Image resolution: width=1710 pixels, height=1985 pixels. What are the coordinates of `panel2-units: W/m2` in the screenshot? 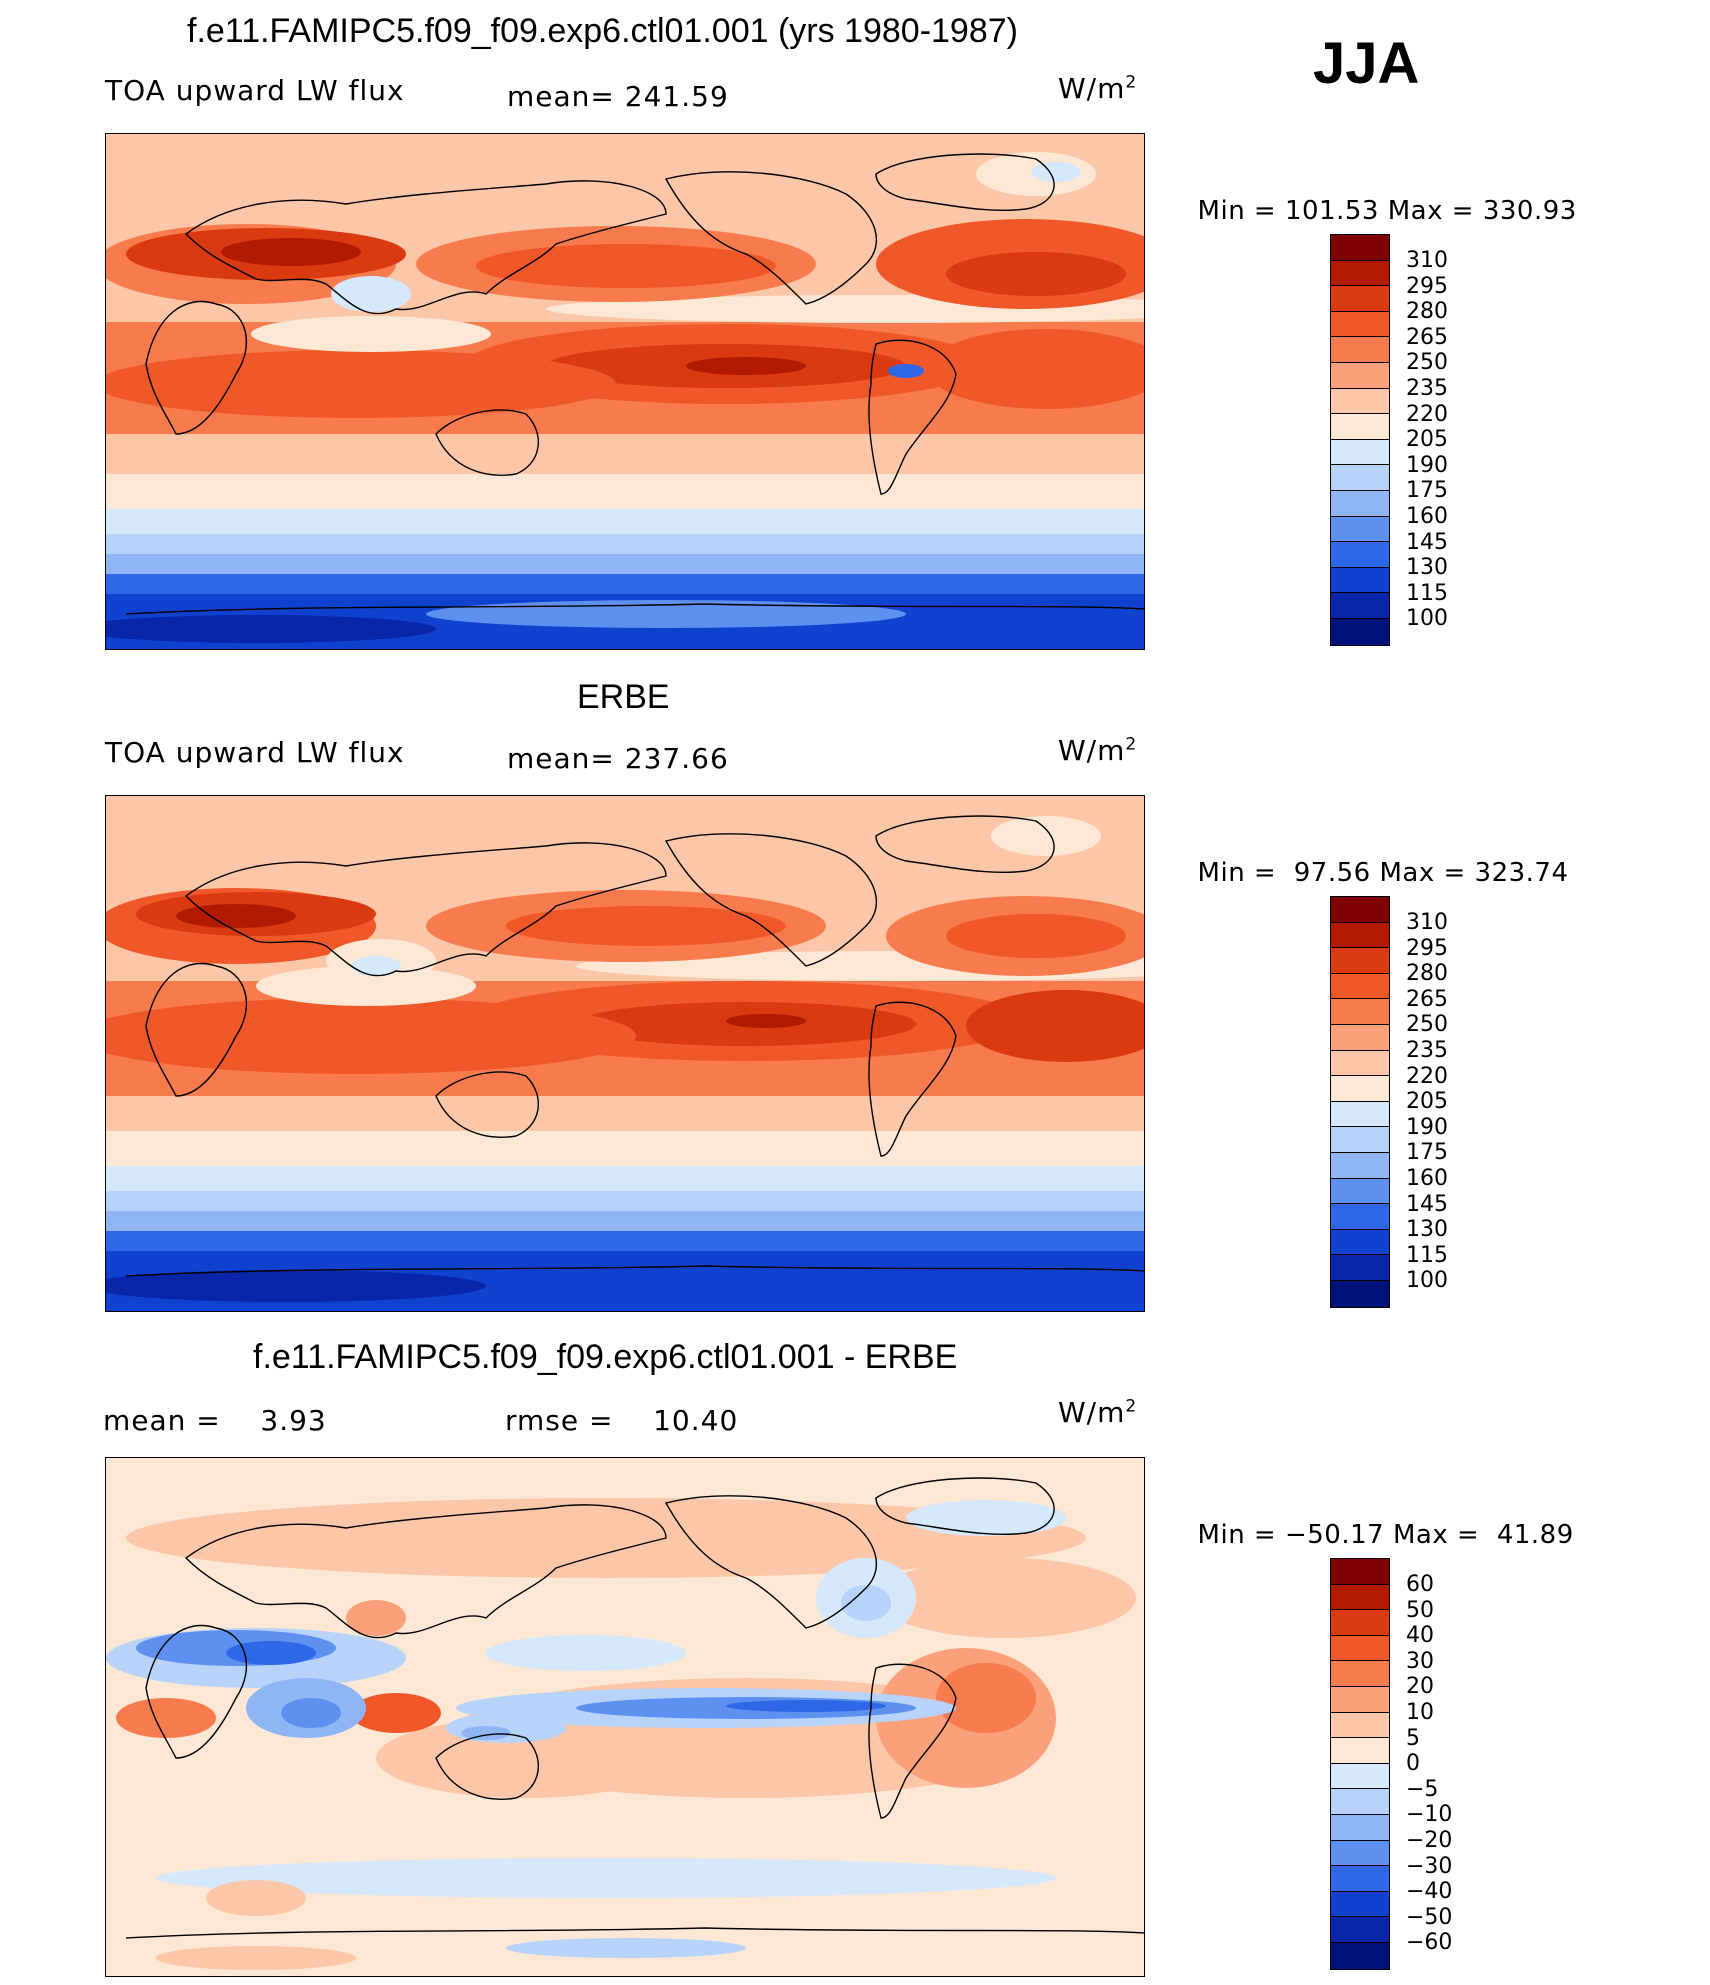 It's located at (1097, 750).